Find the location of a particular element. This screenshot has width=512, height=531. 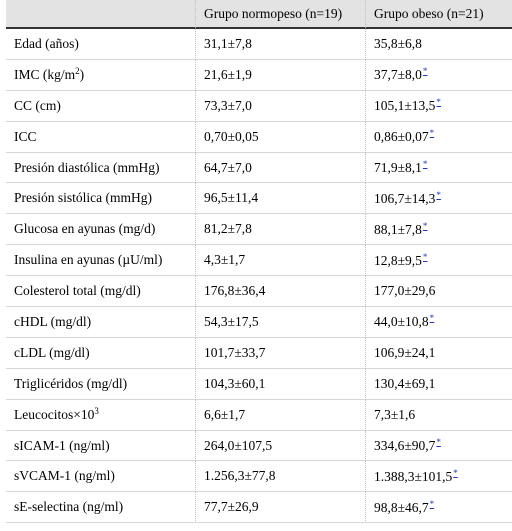

row-label-text: Presión diastólica (mmHg) is located at coordinates (87, 167).